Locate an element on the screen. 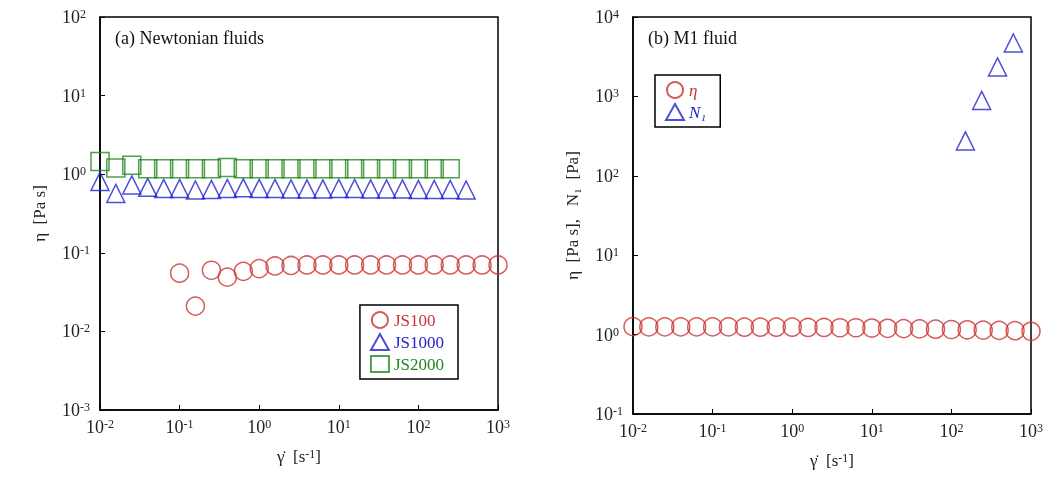 This screenshot has height=499, width=1057. legend-label: JS2000 is located at coordinates (419, 364).